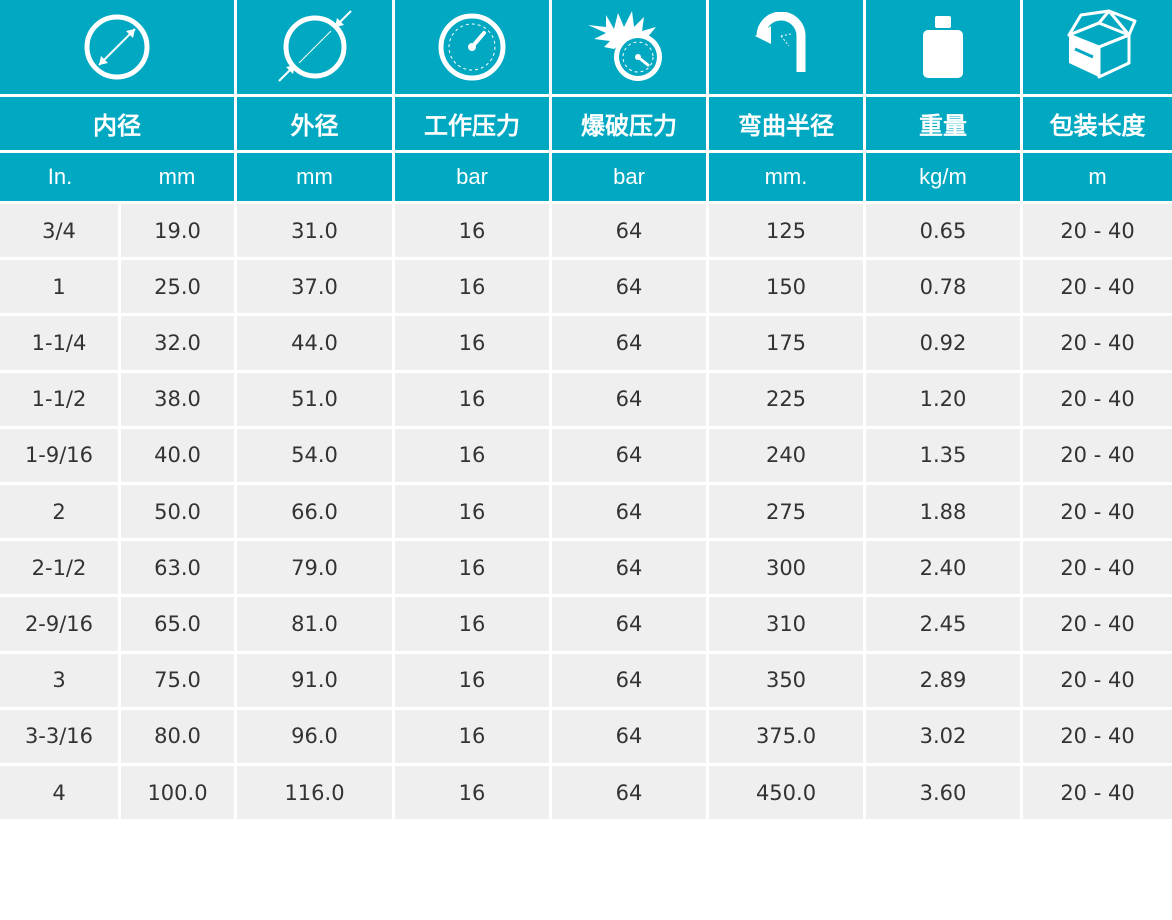 The width and height of the screenshot is (1172, 920). I want to click on table-cell: 40.0, so click(177, 455).